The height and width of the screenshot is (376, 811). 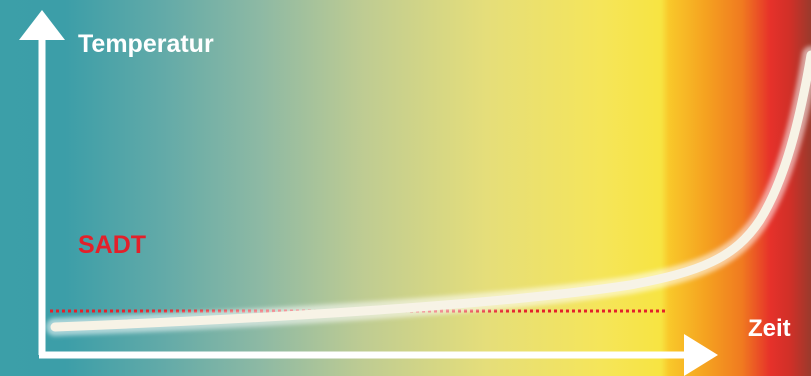 What do you see at coordinates (146, 44) in the screenshot?
I see `y-axis-label: Temperatur` at bounding box center [146, 44].